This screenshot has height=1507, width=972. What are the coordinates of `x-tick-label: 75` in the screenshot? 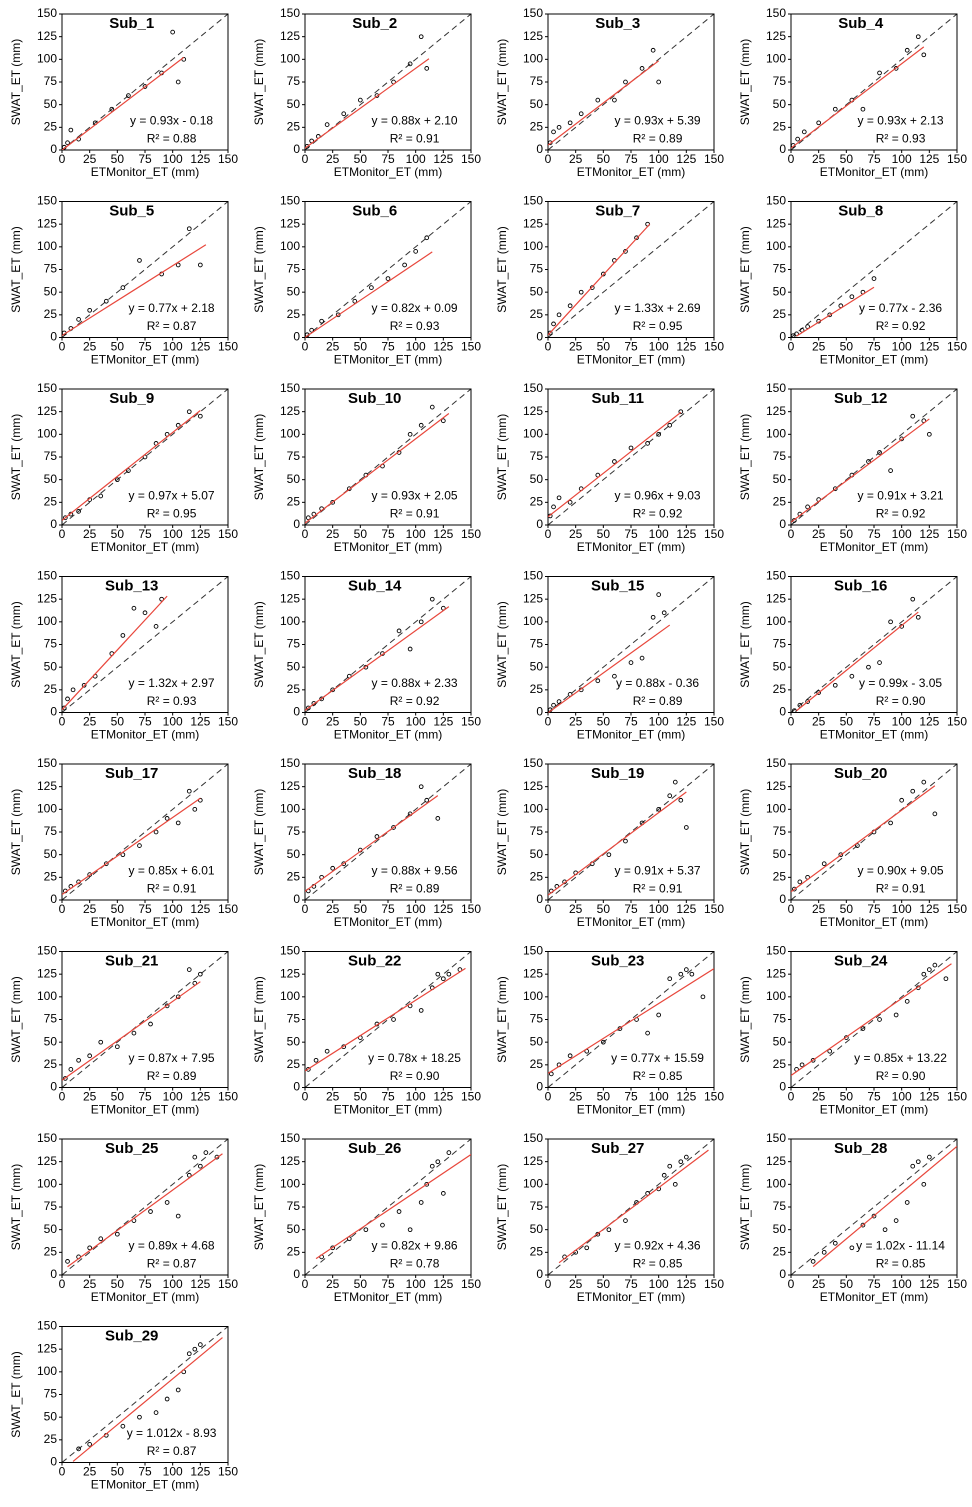 It's located at (631, 1097).